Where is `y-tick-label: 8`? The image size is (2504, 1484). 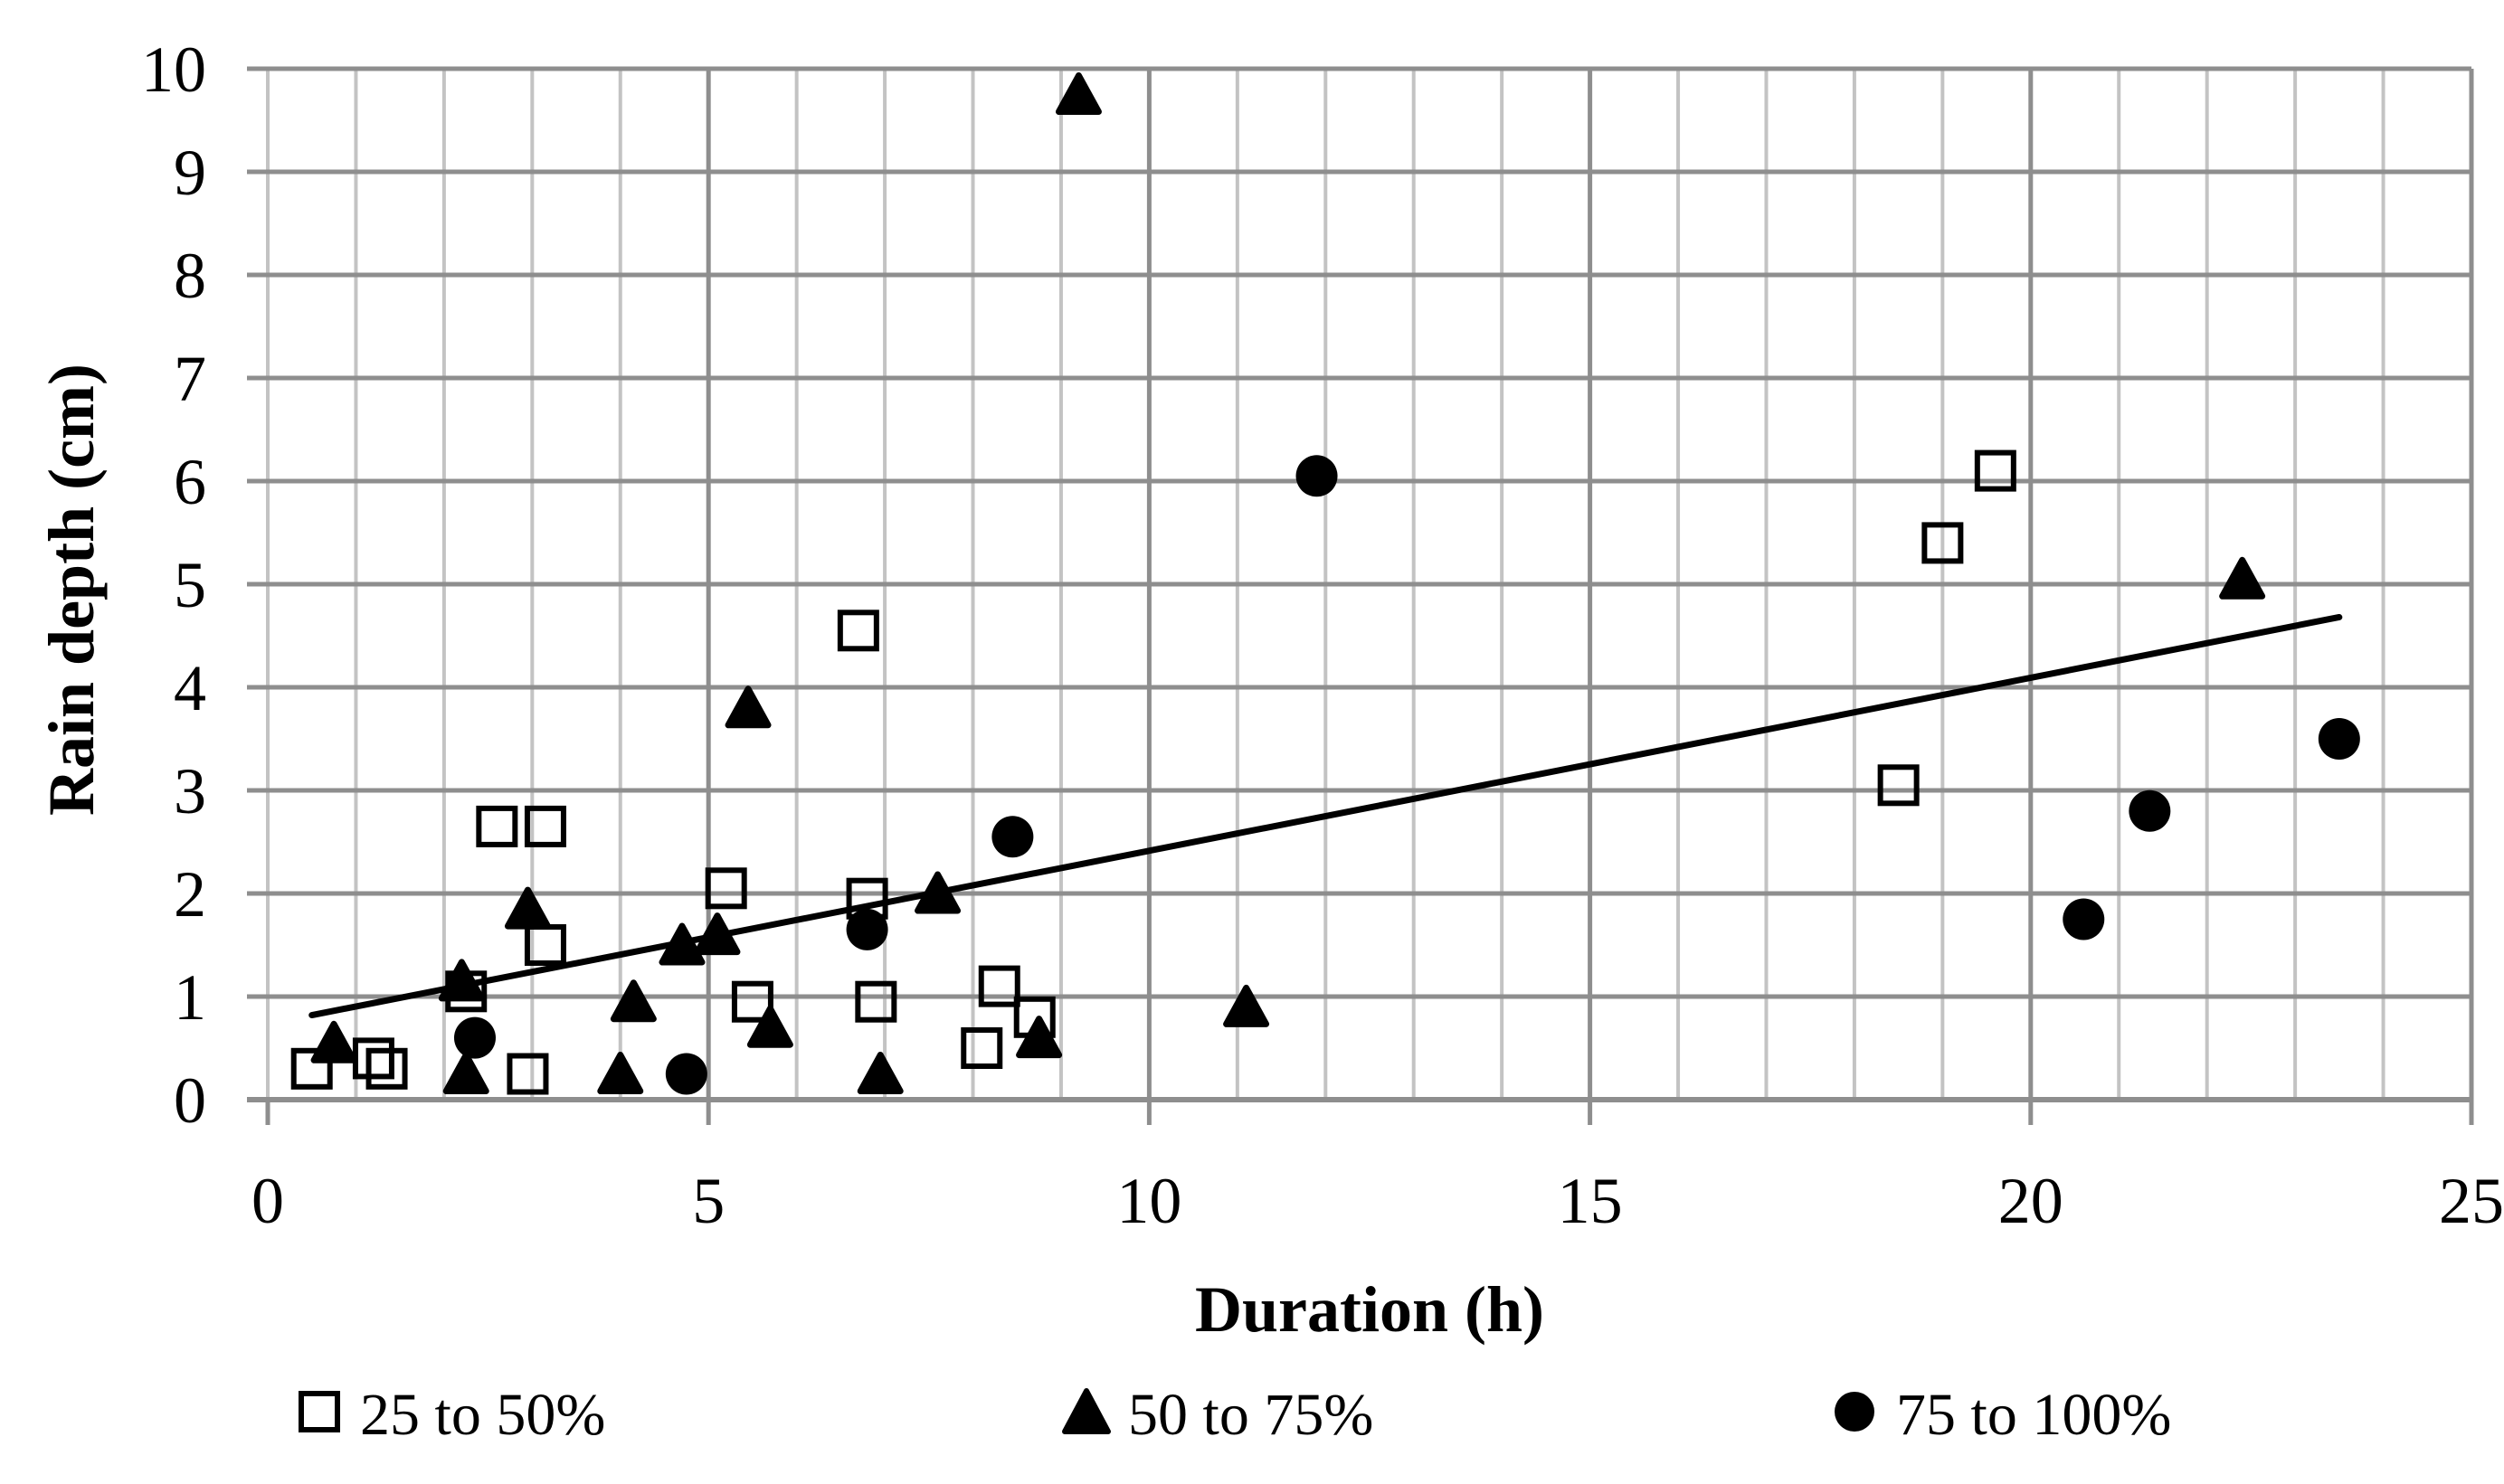 y-tick-label: 8 is located at coordinates (190, 276).